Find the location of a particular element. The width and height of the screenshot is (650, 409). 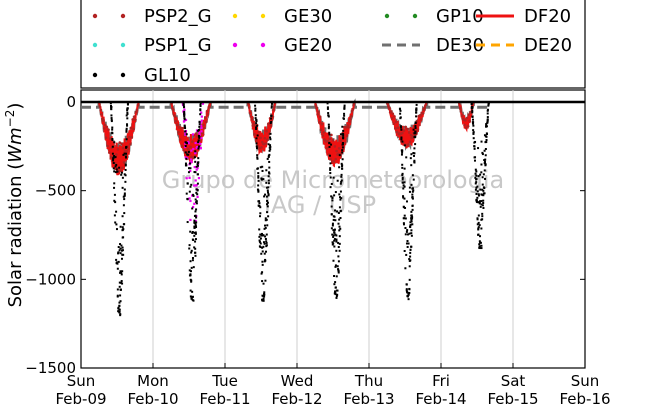

legend-entry-gp10: GP10 is located at coordinates (434, 16).